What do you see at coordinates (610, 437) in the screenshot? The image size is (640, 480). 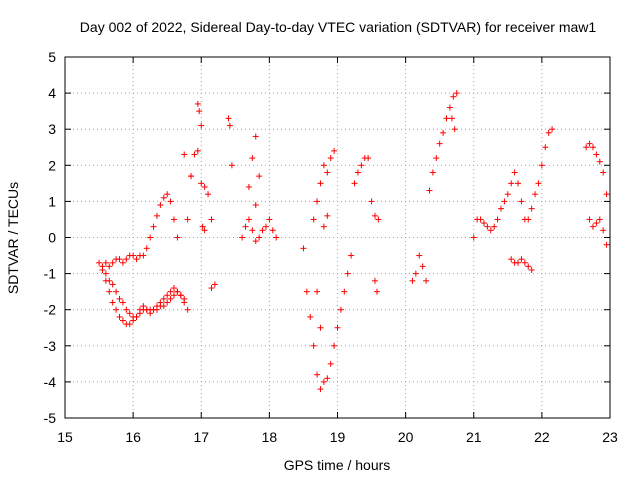 I see `x-tick-label: 23` at bounding box center [610, 437].